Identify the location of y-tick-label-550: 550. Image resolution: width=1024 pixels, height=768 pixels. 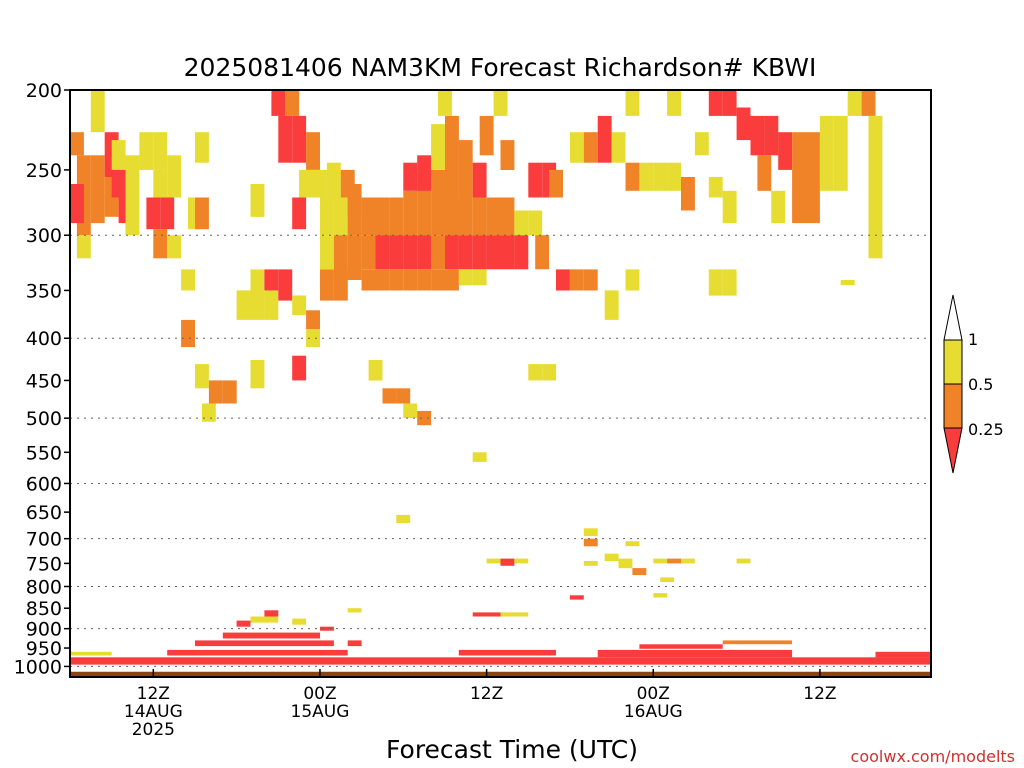
(44, 453).